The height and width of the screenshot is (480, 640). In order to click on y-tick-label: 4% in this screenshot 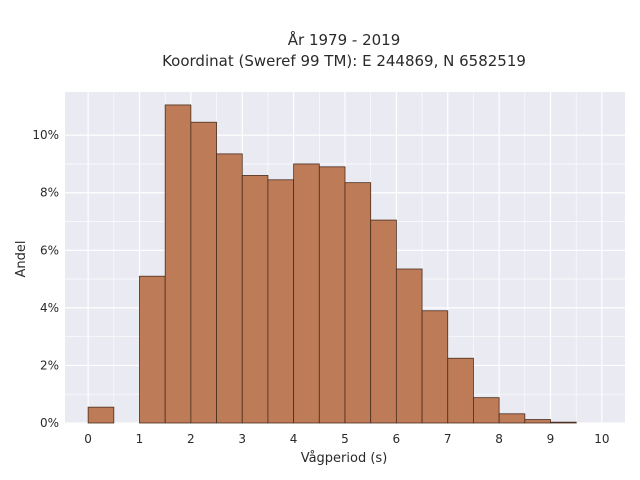, I will do `click(49, 308)`.